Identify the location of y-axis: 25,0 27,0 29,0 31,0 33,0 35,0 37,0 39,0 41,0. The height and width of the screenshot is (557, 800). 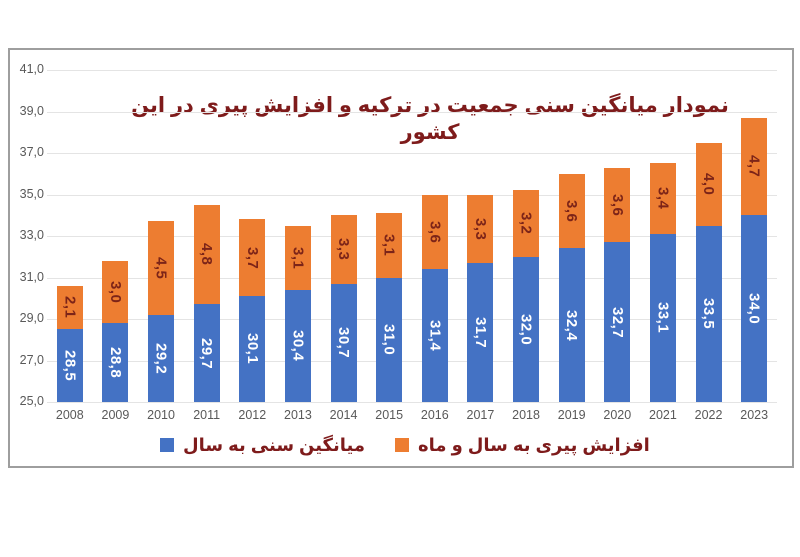
(29, 235).